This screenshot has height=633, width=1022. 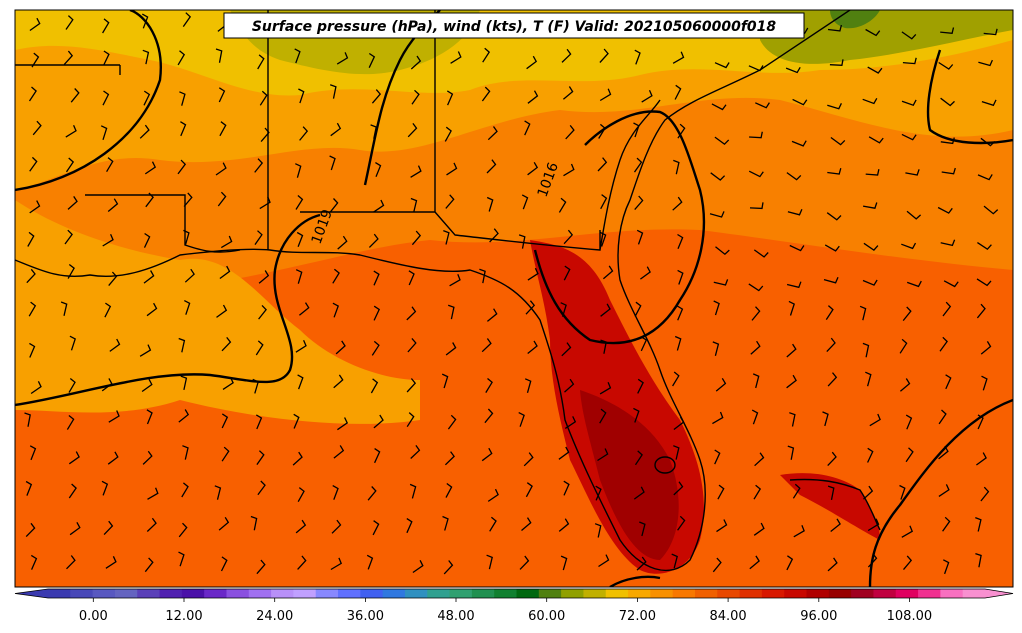 What do you see at coordinates (514, 593) in the screenshot?
I see `colorbar` at bounding box center [514, 593].